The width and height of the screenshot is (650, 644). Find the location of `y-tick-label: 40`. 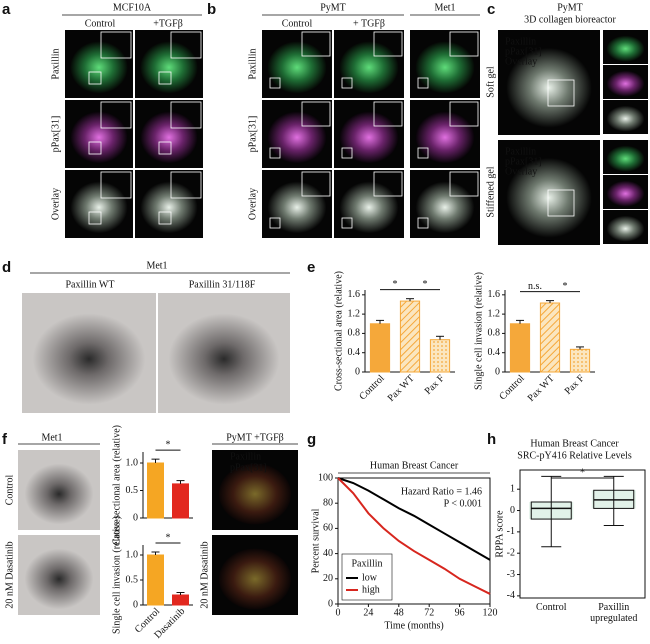

y-tick-label: 40 is located at coordinates (328, 553).